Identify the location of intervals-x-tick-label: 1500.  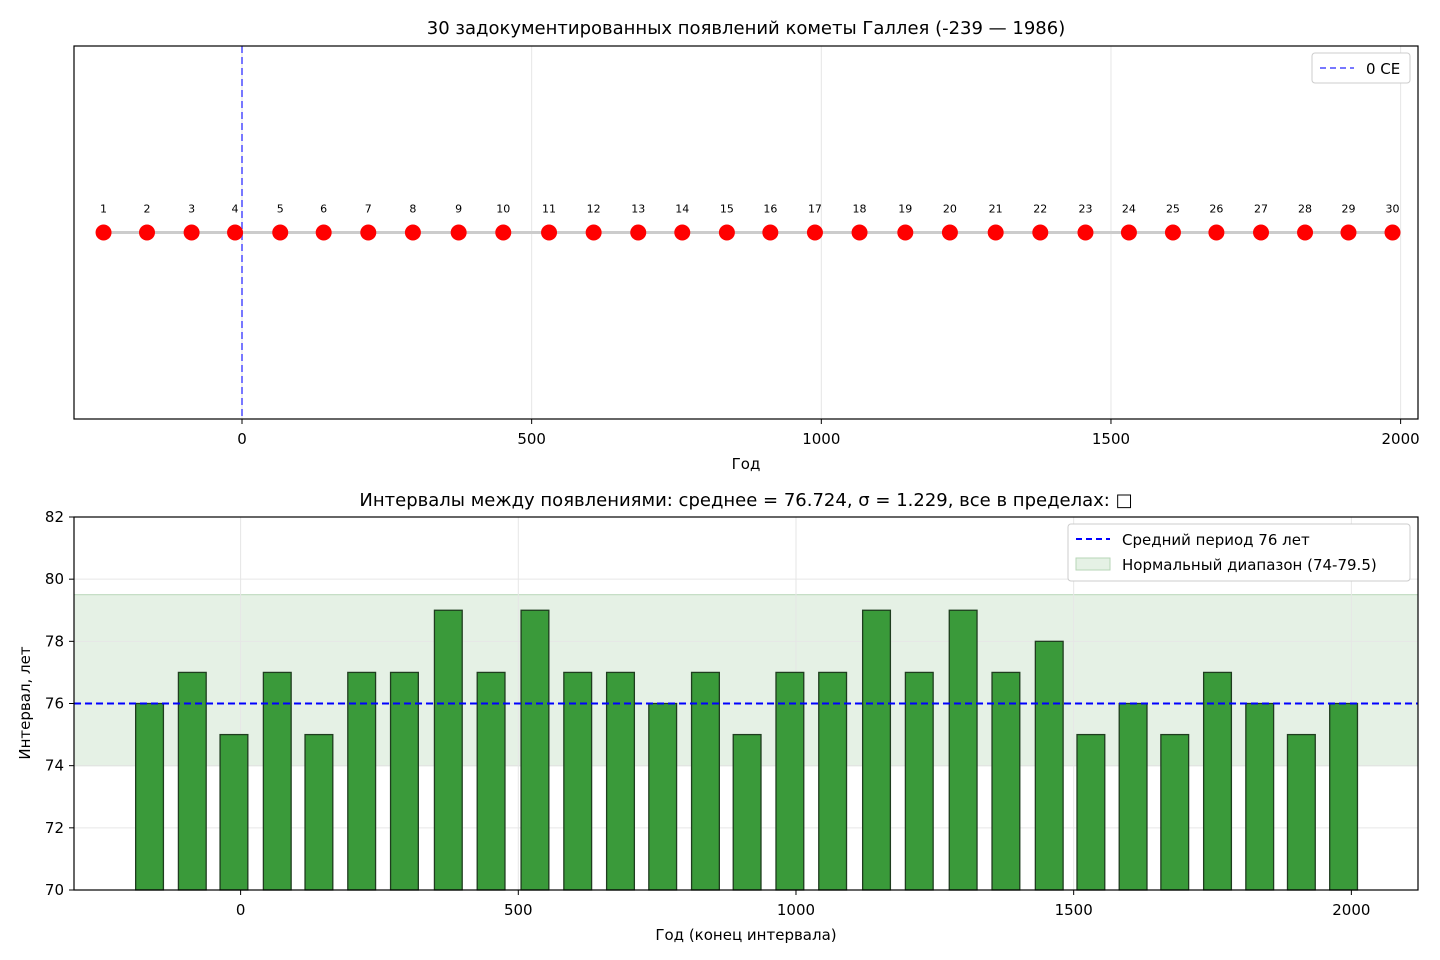
(1074, 910).